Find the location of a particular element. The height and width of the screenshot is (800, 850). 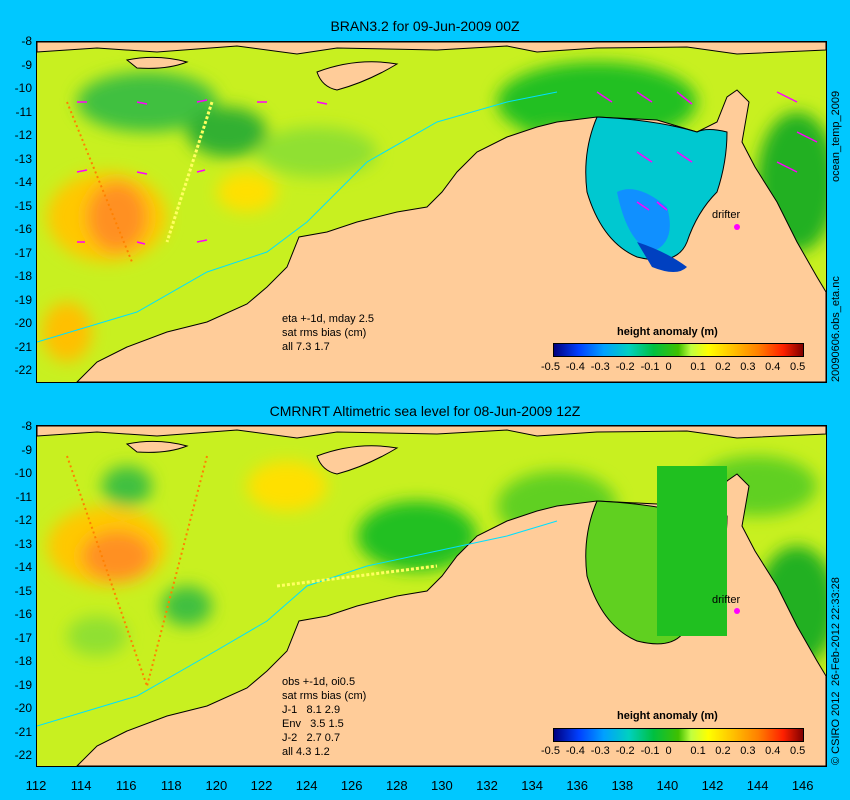

top-note-line: all 7.3 1.7 is located at coordinates (306, 347).